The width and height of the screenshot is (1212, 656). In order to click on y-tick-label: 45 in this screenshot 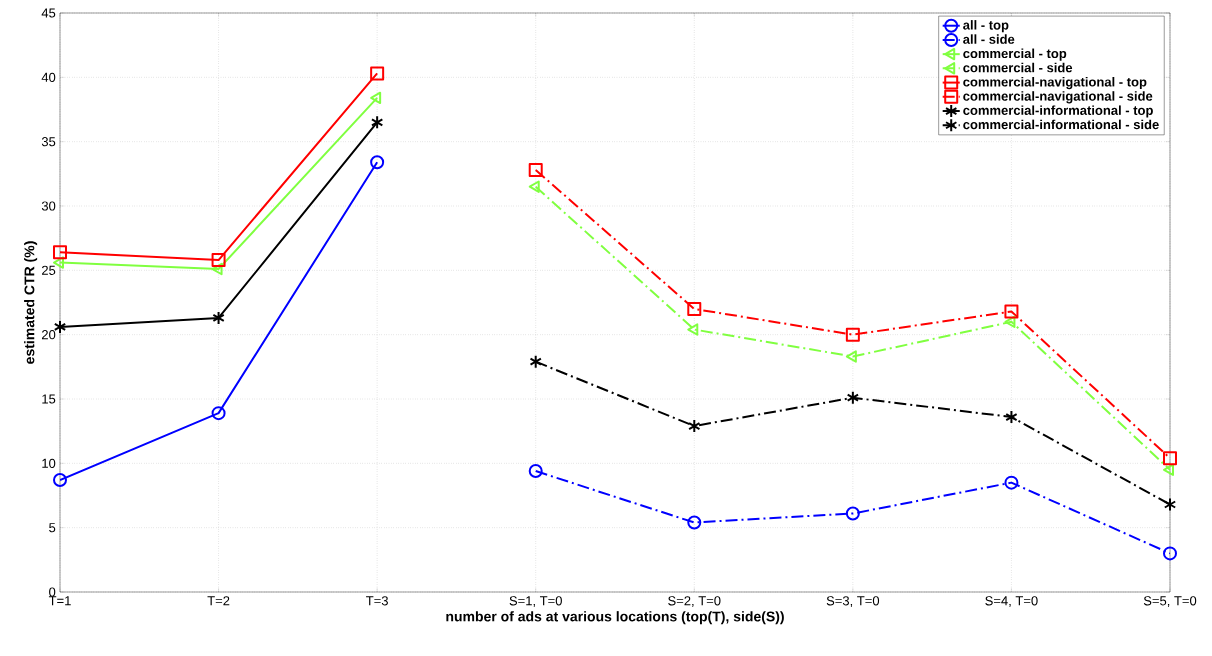, I will do `click(48, 13)`.